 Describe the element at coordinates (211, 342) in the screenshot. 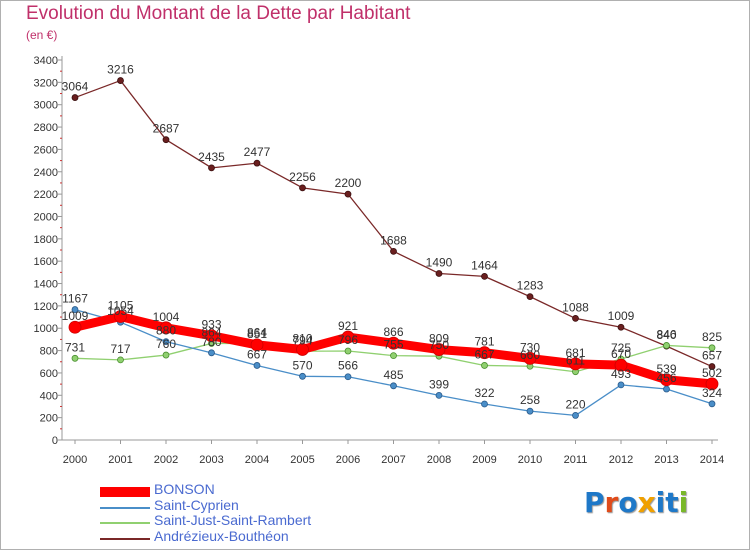

I see `data-label-saint-cyprien: 780` at that location.